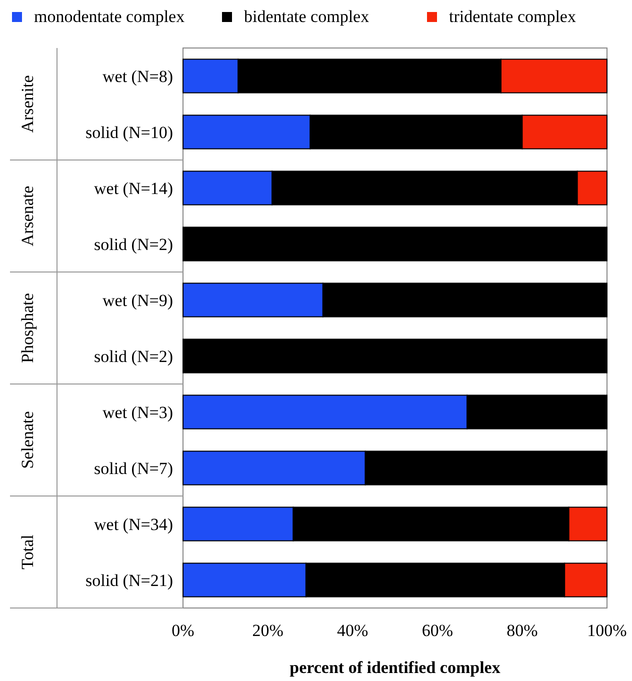 The height and width of the screenshot is (681, 632). What do you see at coordinates (512, 16) in the screenshot?
I see `legend-label: tridentate complex` at bounding box center [512, 16].